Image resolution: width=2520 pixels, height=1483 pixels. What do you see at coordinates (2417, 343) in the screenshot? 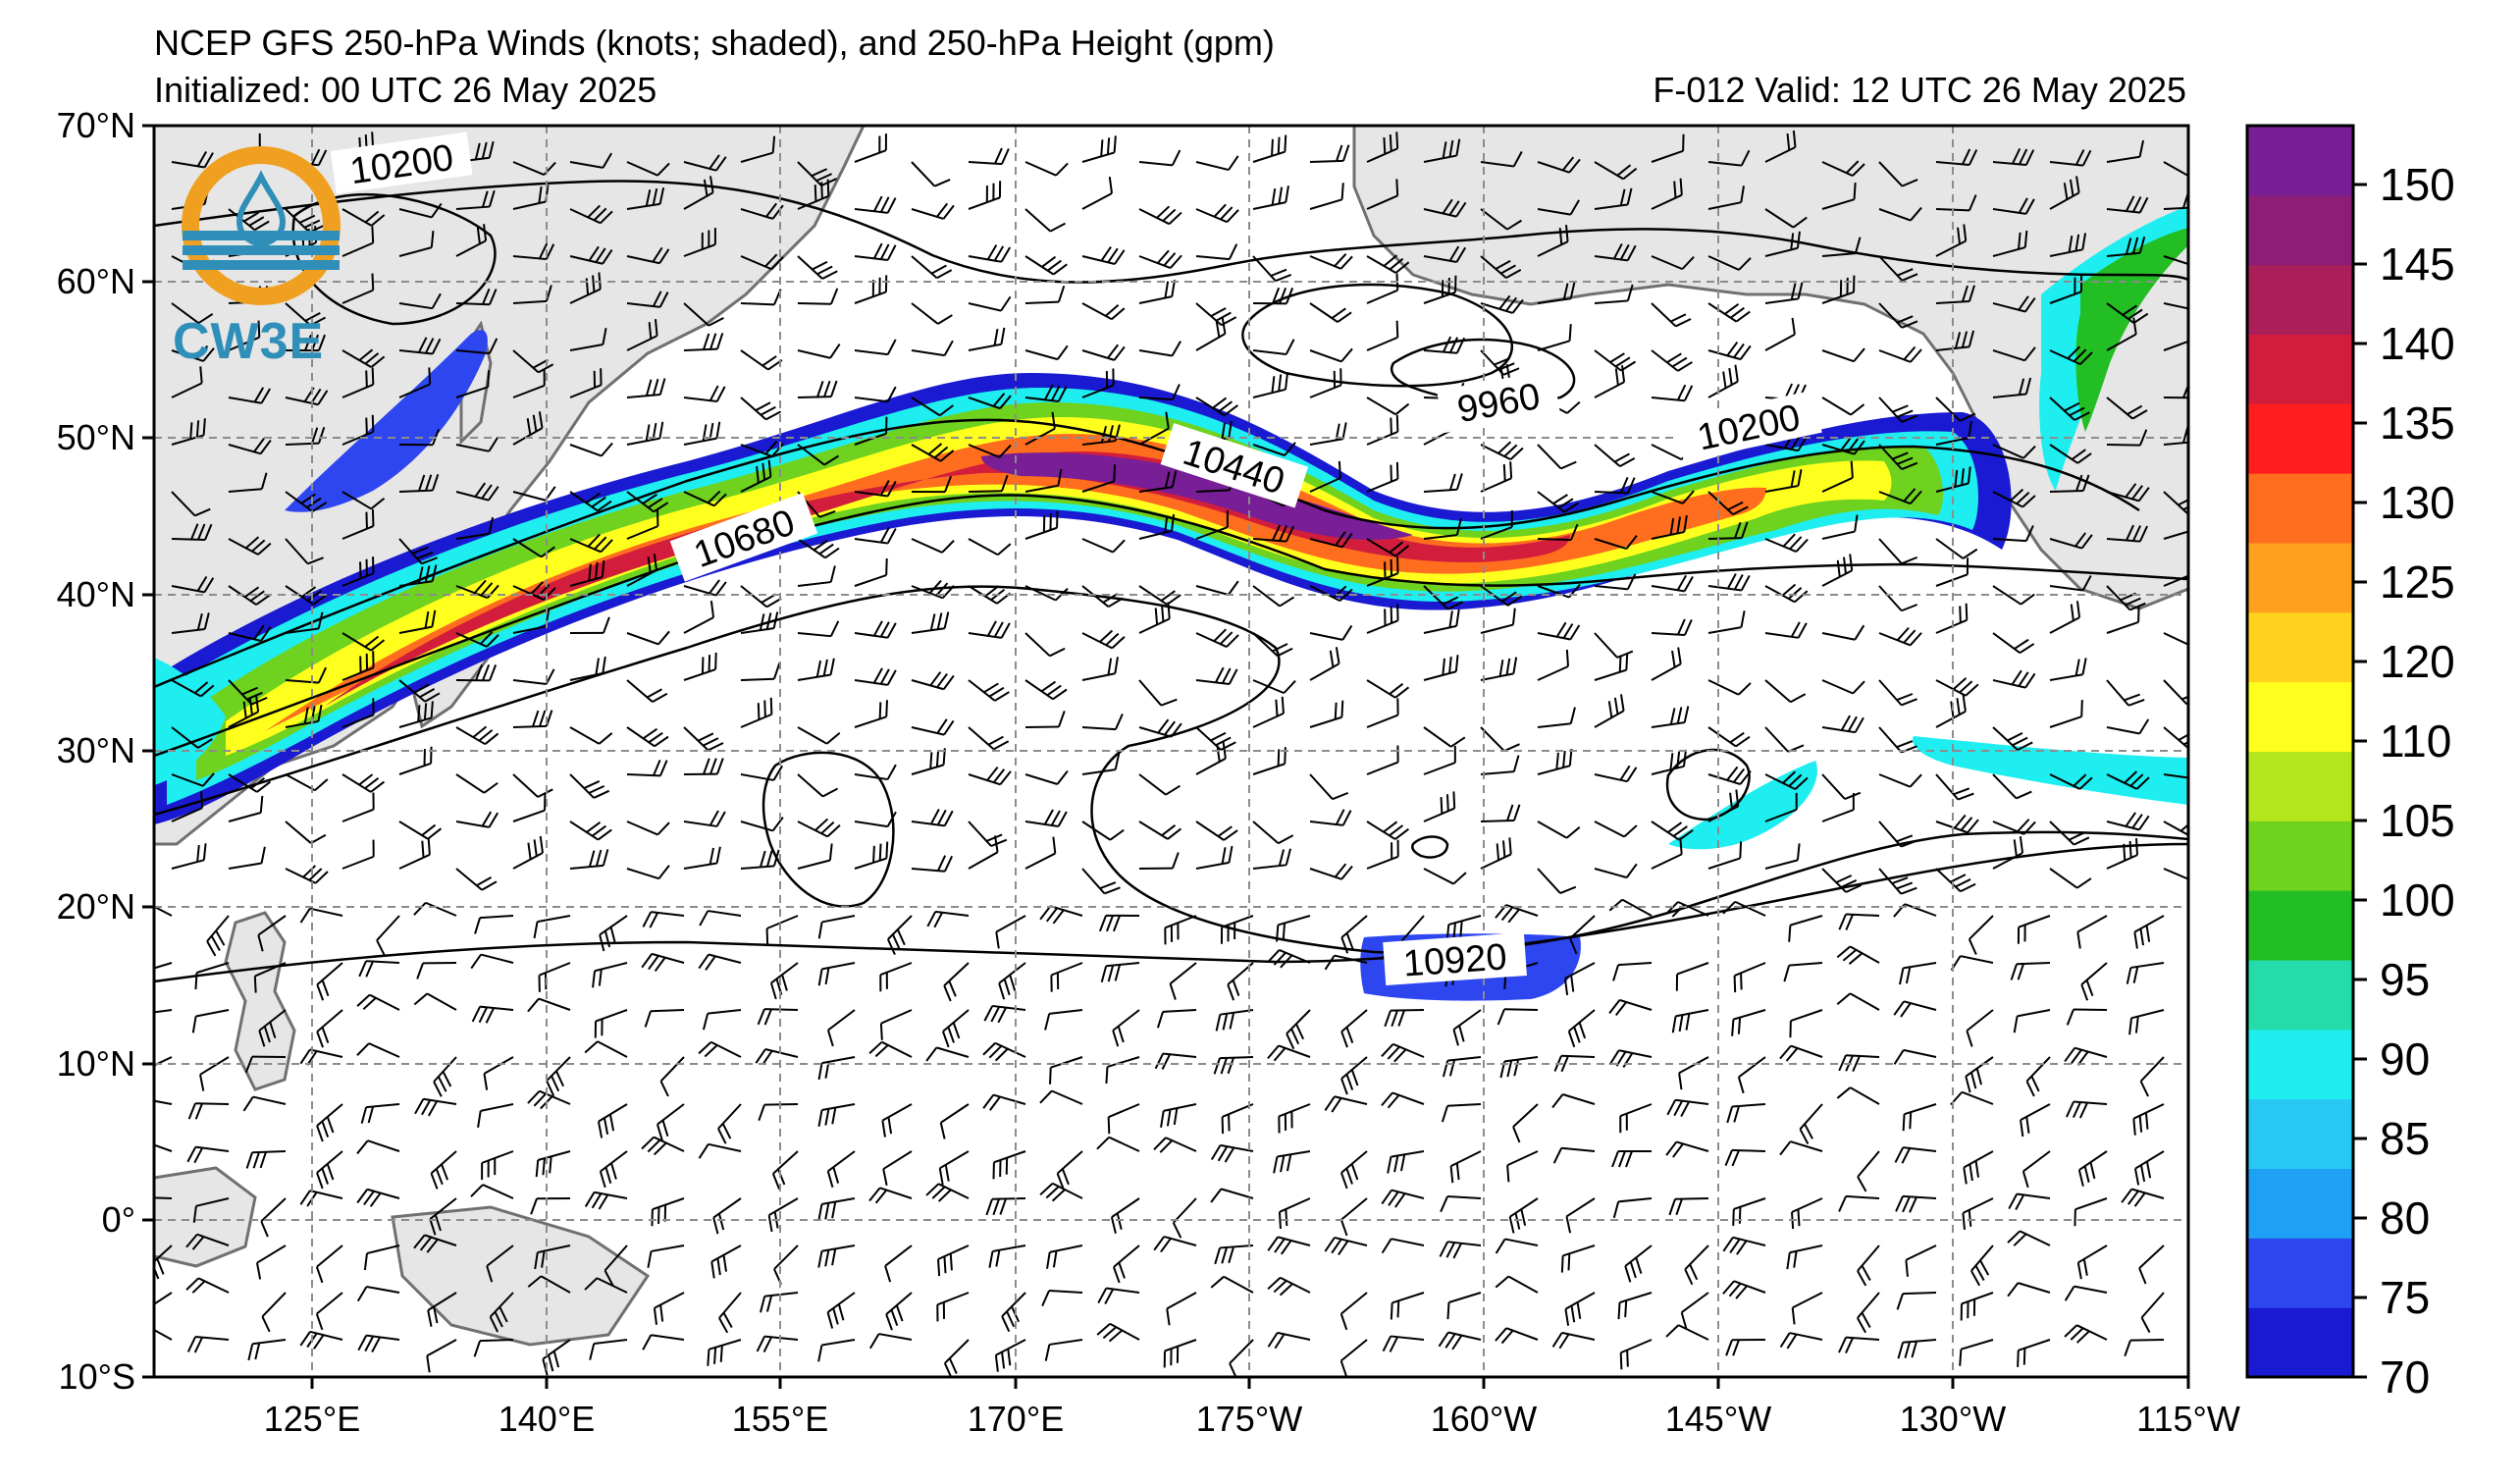
I see `colorbar-label: 140` at bounding box center [2417, 343].